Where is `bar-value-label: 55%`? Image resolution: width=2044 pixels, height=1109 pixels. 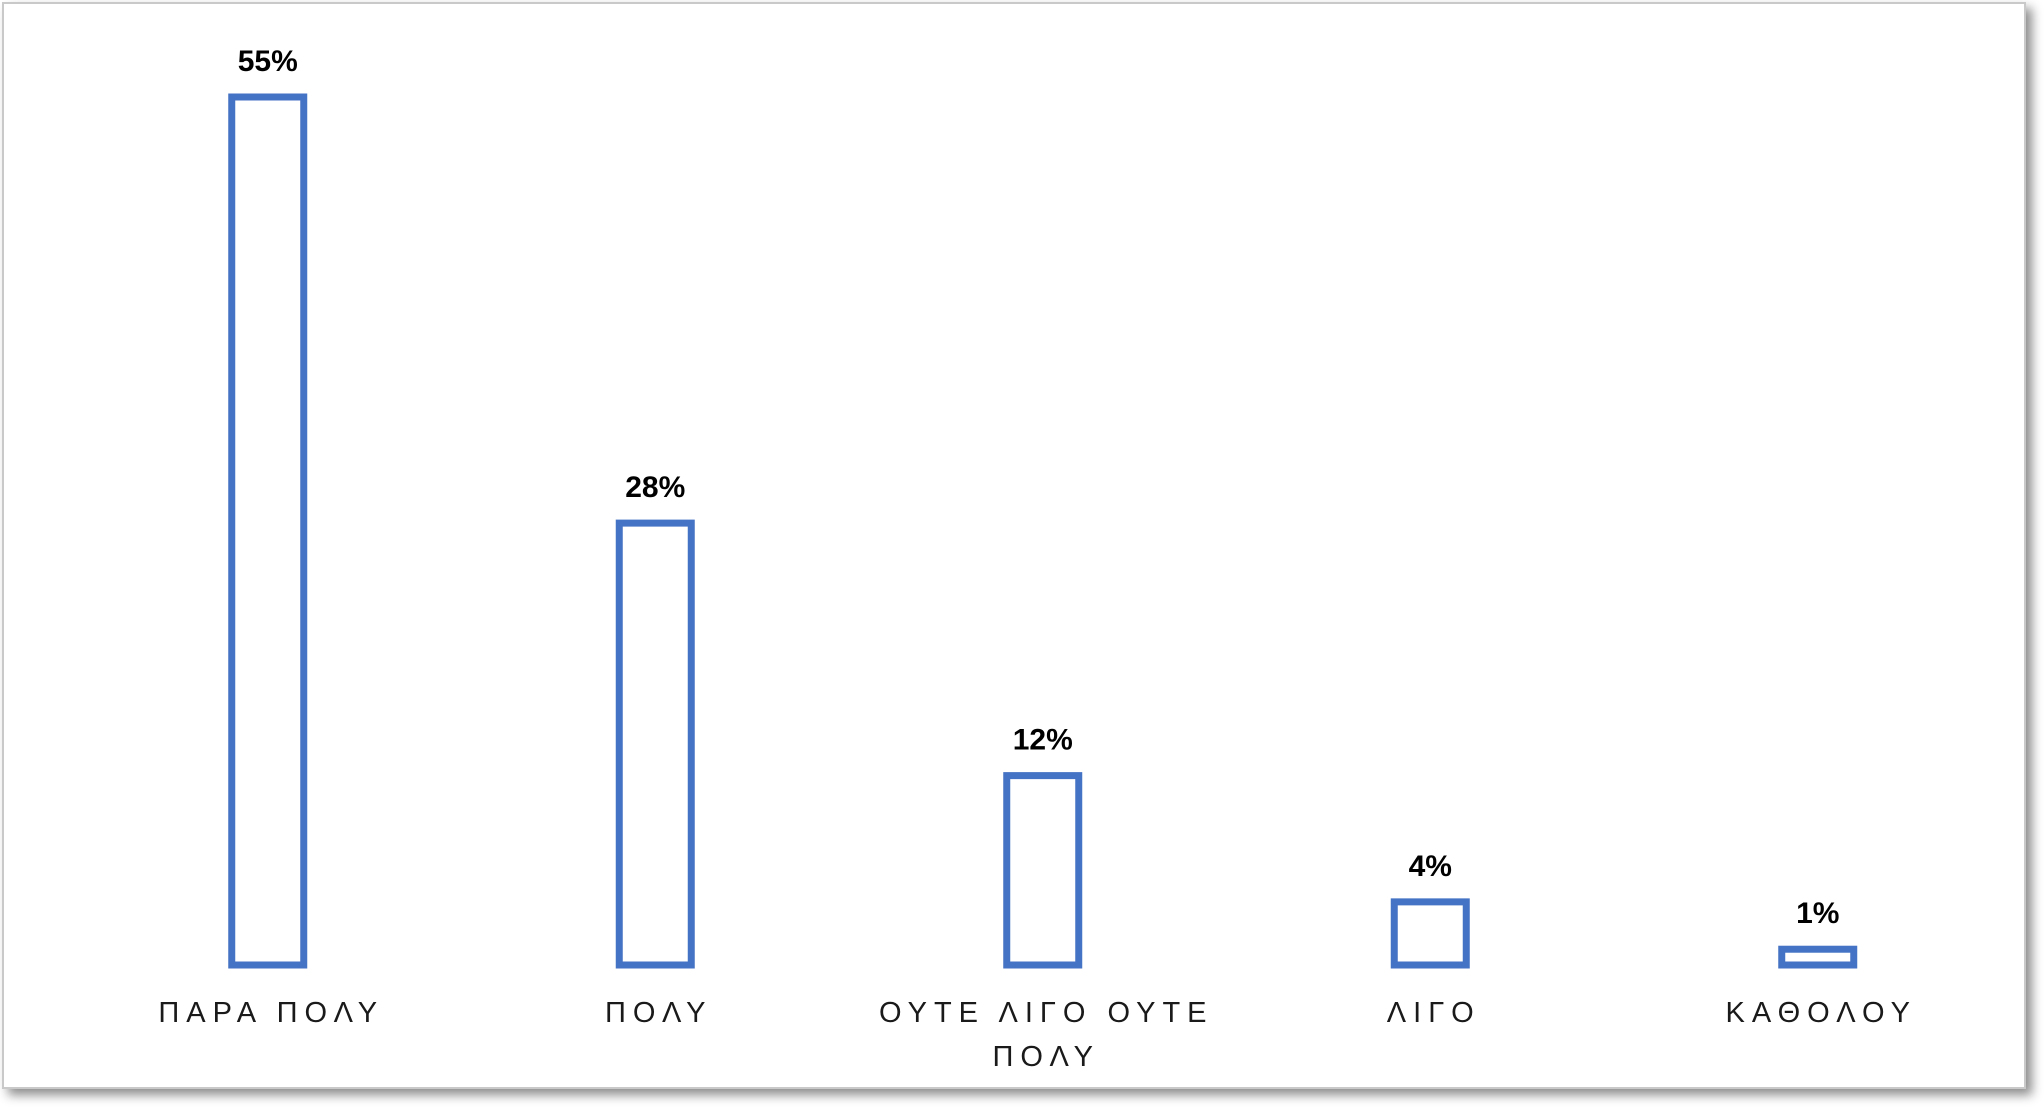
bar-value-label: 55% is located at coordinates (268, 61).